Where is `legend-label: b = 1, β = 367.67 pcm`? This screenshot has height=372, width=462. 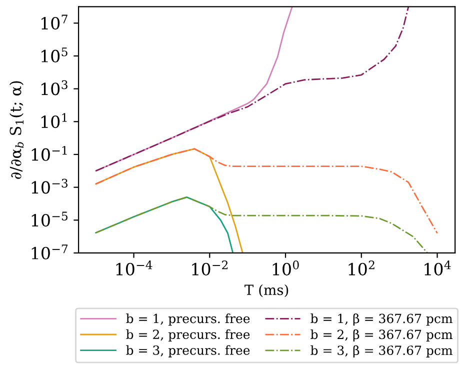 legend-label: b = 1, β = 367.67 pcm is located at coordinates (381, 319).